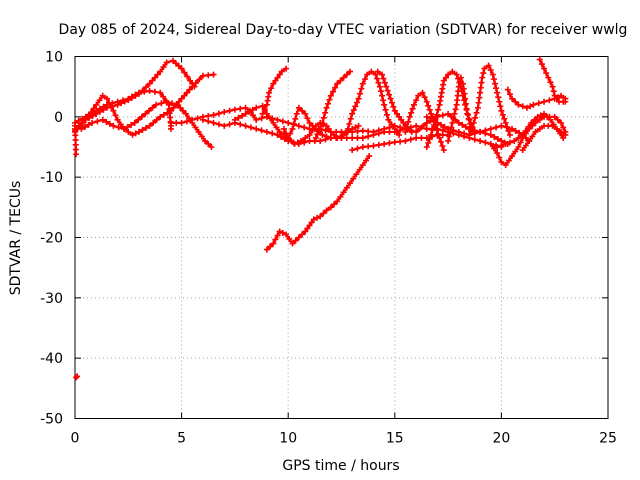 The width and height of the screenshot is (640, 480). What do you see at coordinates (181, 439) in the screenshot?
I see `x-tick-label: 5` at bounding box center [181, 439].